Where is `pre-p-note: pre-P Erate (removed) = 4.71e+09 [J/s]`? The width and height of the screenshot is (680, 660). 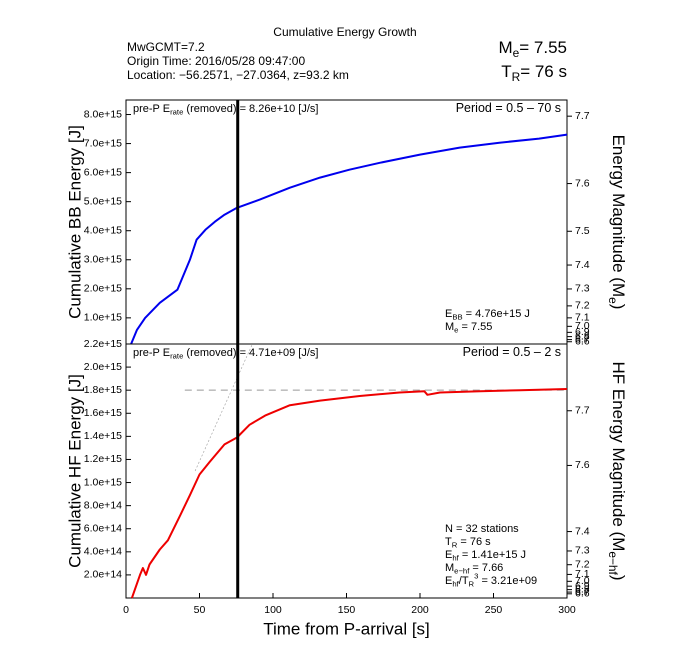 pre-p-note: pre-P Erate (removed) = 4.71e+09 [J/s] is located at coordinates (225, 353).